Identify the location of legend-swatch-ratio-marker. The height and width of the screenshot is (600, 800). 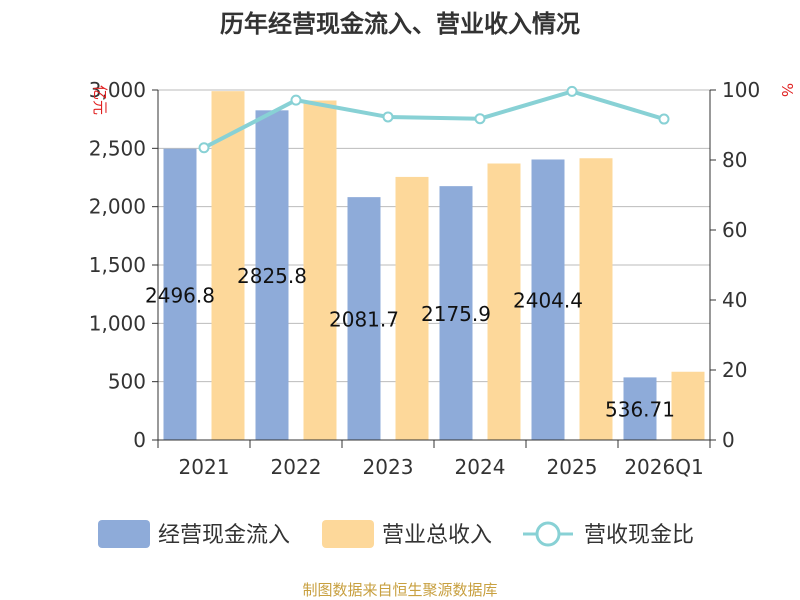
(548, 534).